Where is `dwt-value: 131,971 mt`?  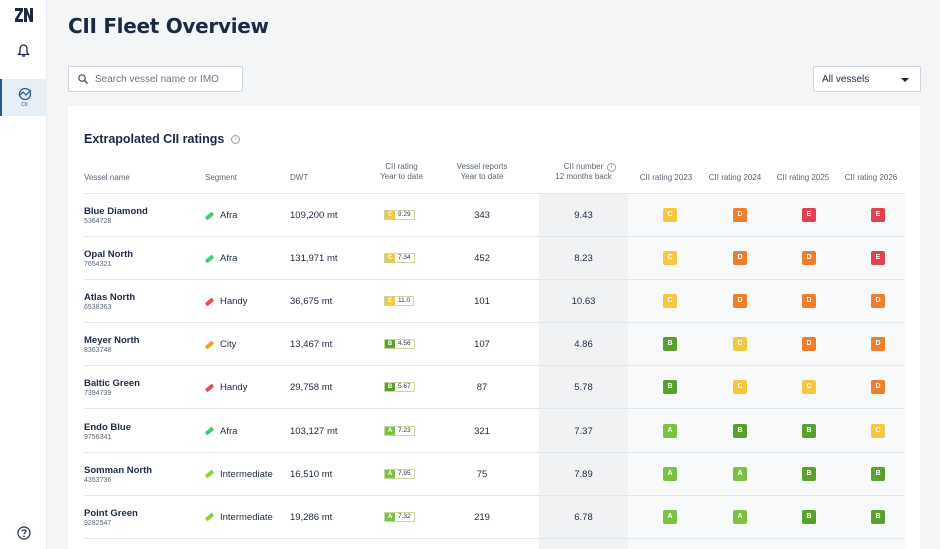
dwt-value: 131,971 mt is located at coordinates (314, 259).